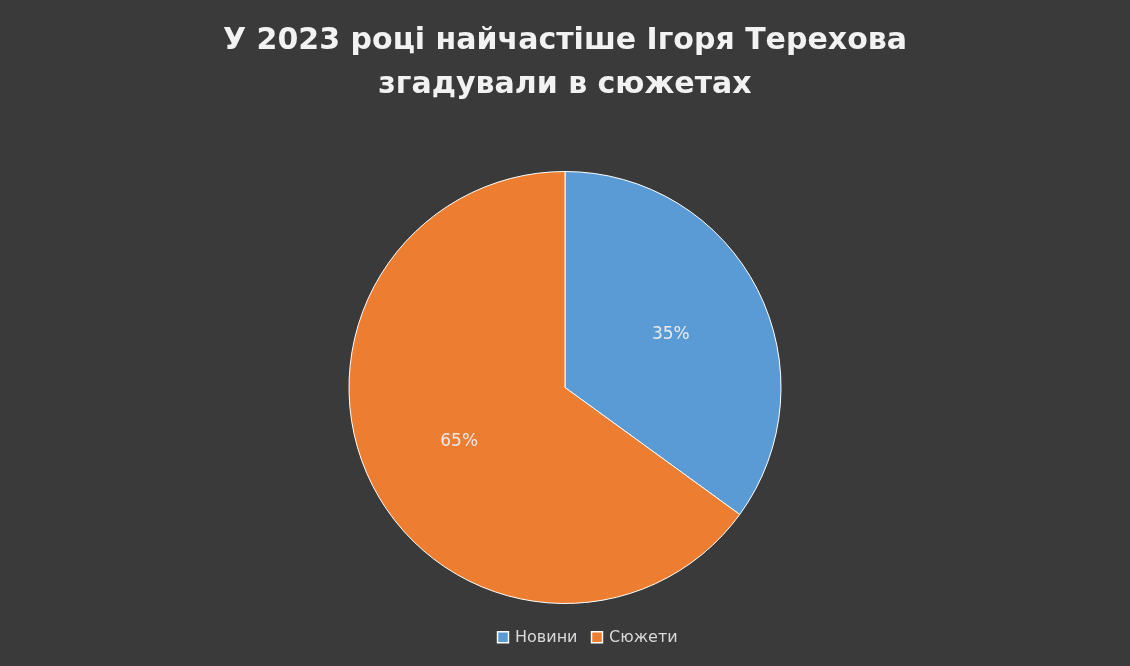 The image size is (1130, 666). Describe the element at coordinates (565, 60) in the screenshot. I see `chart-title: У 2023 році найчастіше Ігоря Терехова згадували в сюжетах` at that location.